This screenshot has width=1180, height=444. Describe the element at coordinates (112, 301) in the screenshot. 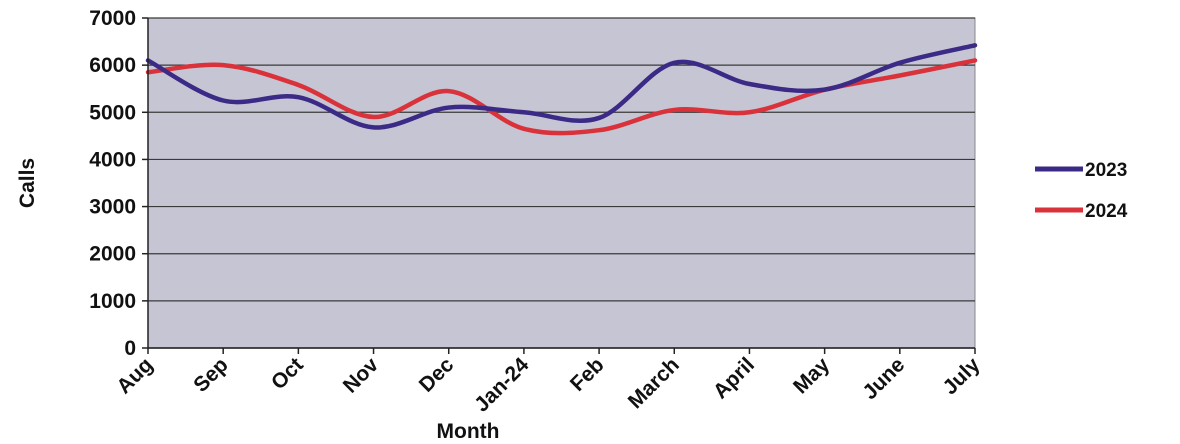

I see `y-tick-label: 1000` at that location.